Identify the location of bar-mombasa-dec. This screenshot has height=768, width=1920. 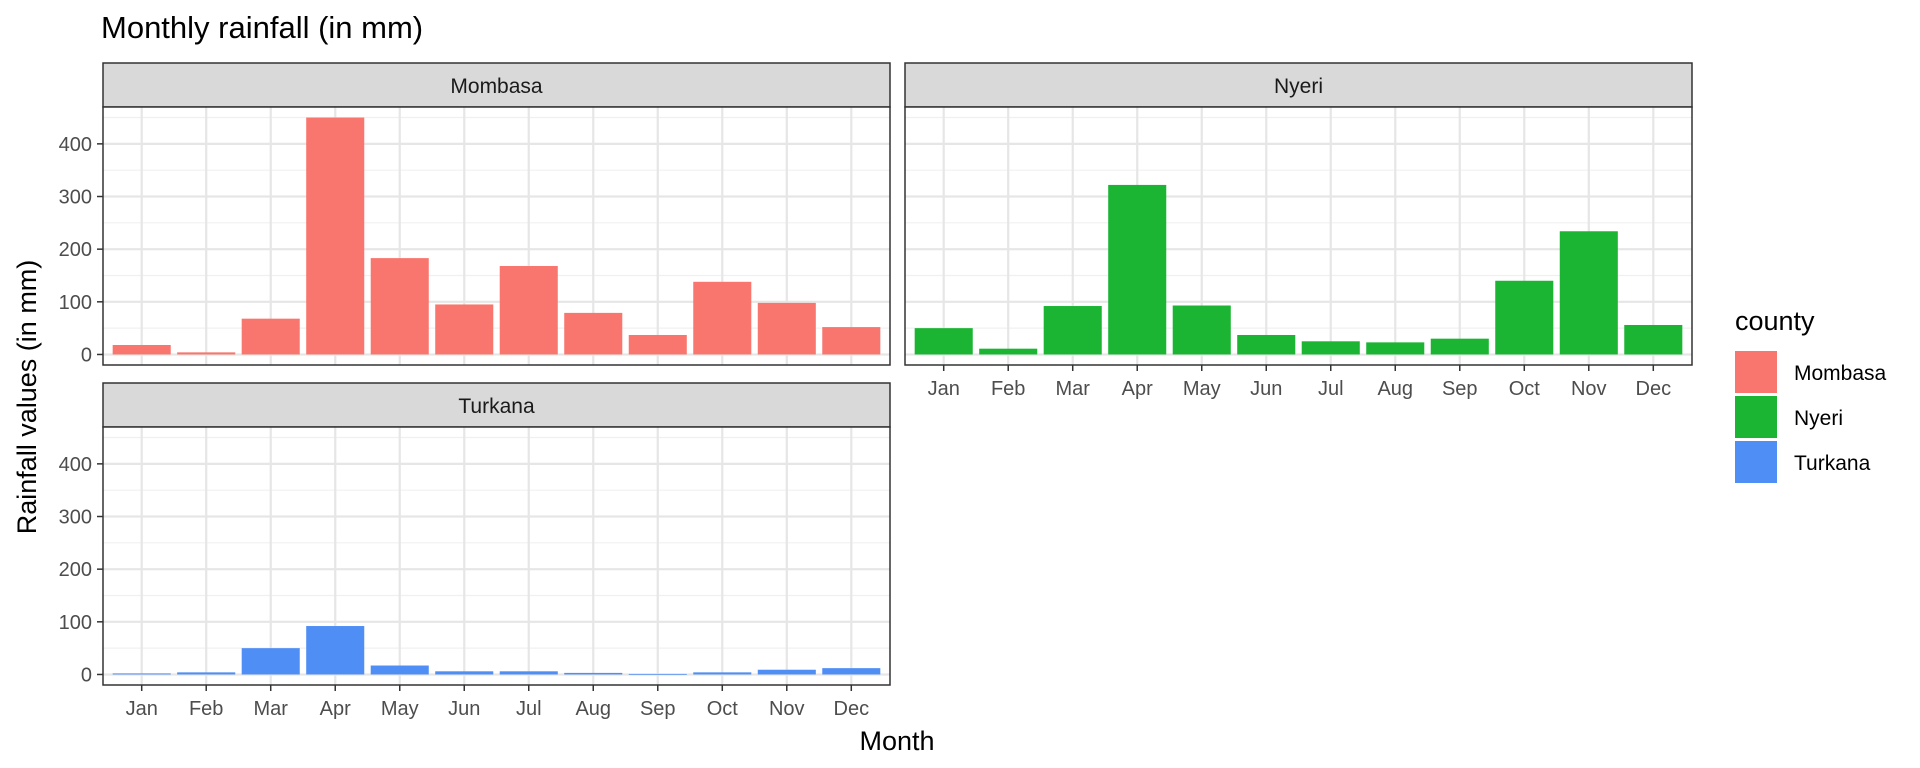
(851, 341).